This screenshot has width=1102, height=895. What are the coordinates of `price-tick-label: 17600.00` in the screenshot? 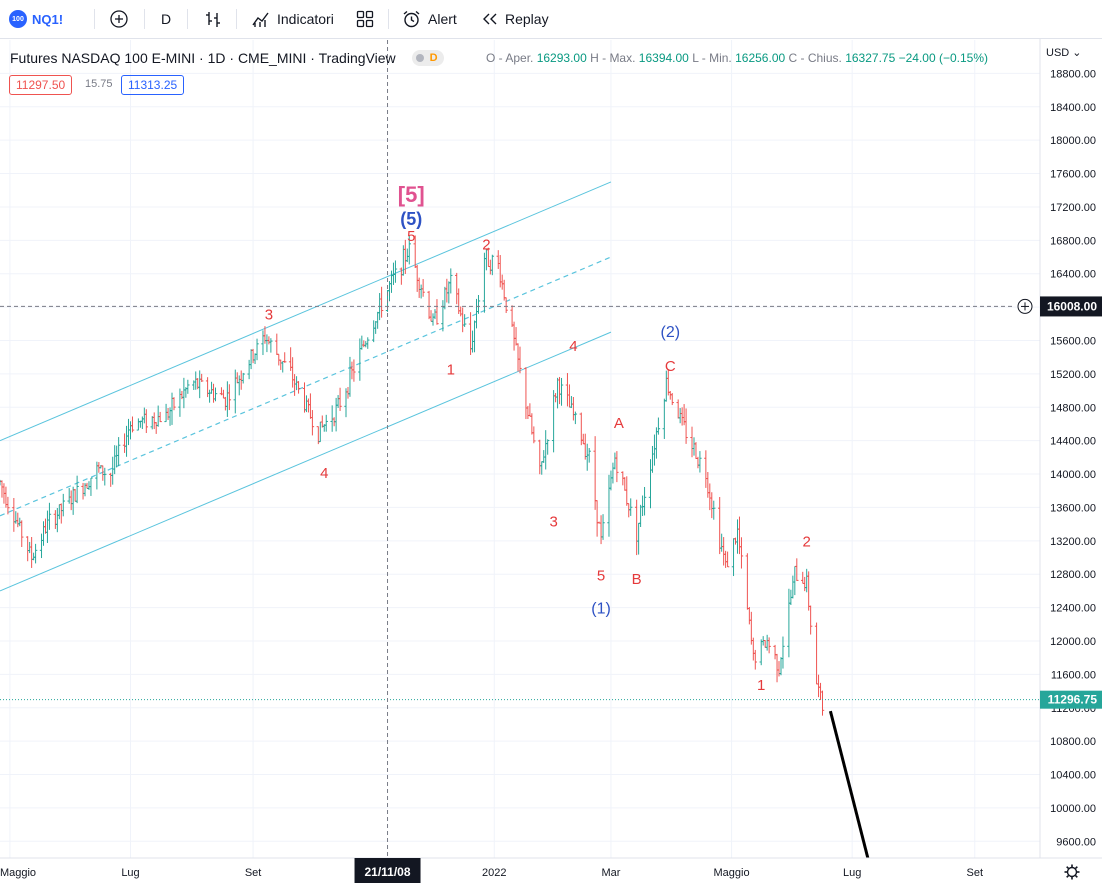 It's located at (1073, 175).